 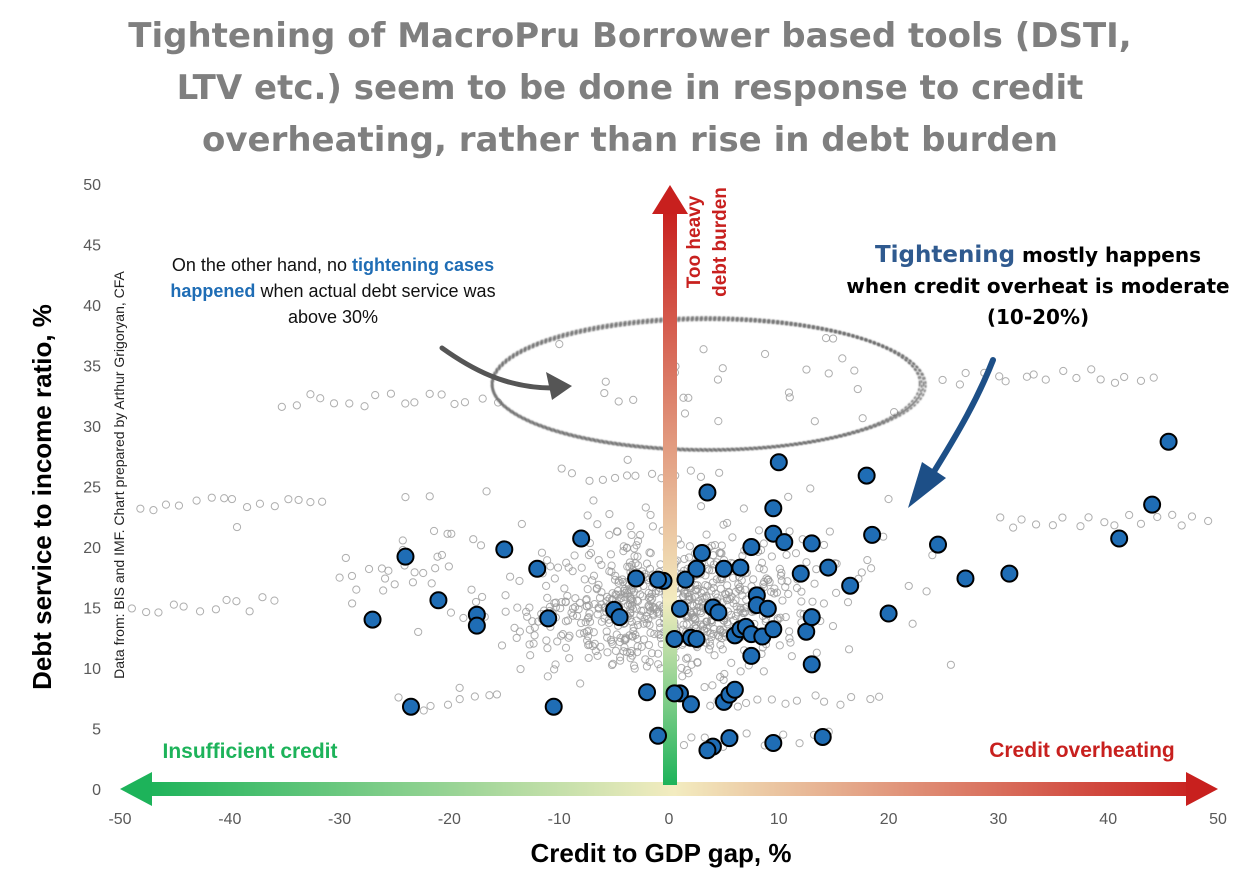 What do you see at coordinates (708, 384) in the screenshot?
I see `ellipse-highlight` at bounding box center [708, 384].